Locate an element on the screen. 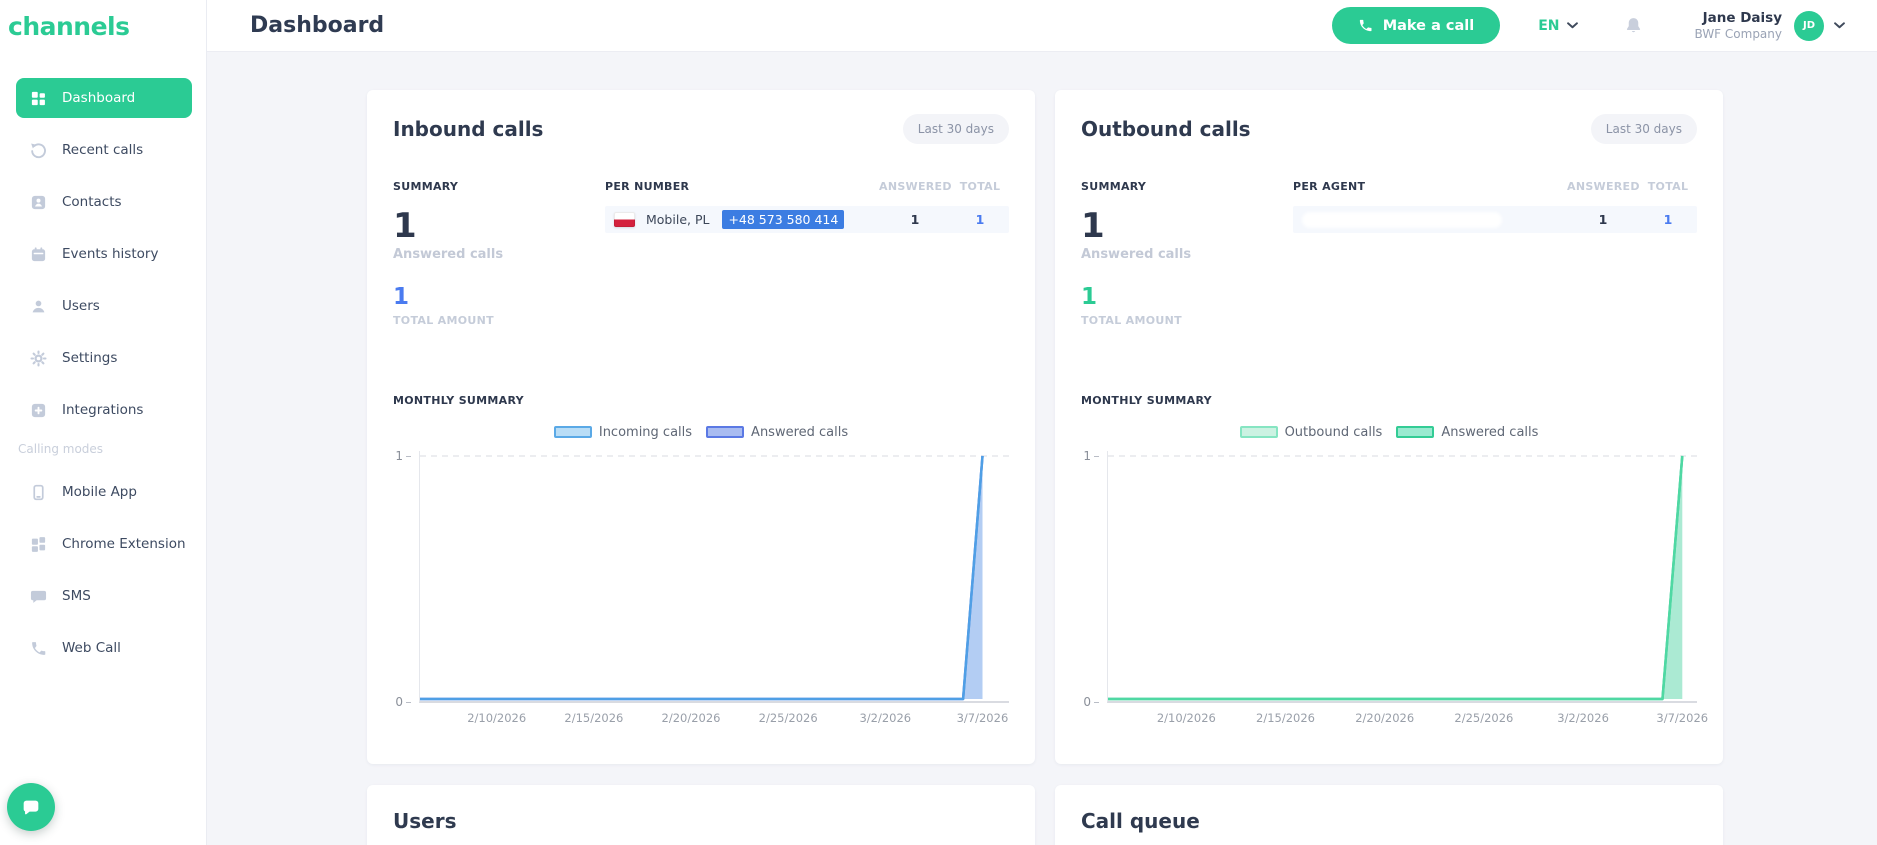  sidebar-item-dashboard: Dashboard is located at coordinates (104, 98).